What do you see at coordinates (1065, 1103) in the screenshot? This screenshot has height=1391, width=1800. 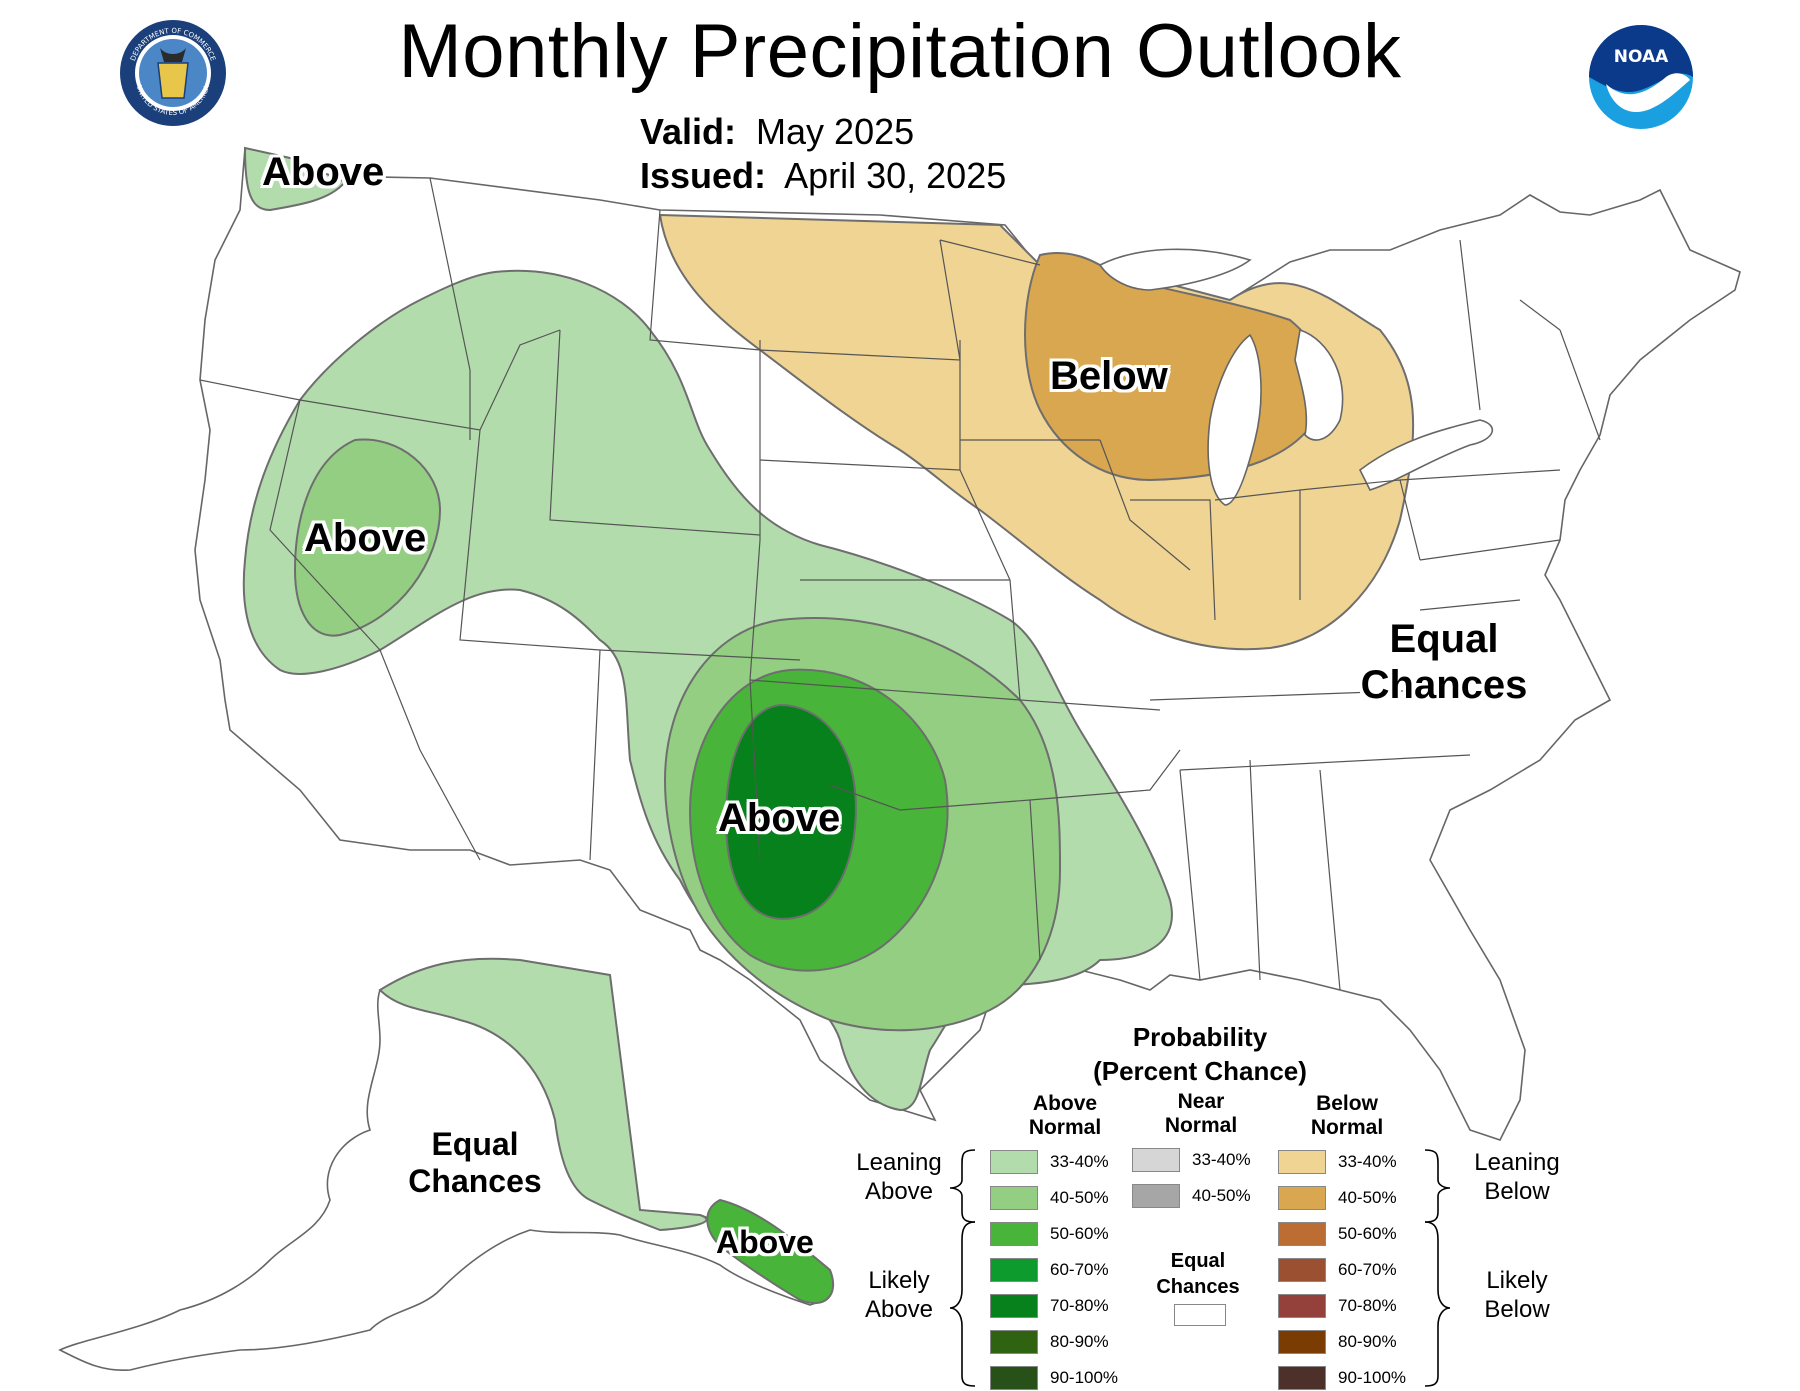 I see `legend-head-above-1: Above` at bounding box center [1065, 1103].